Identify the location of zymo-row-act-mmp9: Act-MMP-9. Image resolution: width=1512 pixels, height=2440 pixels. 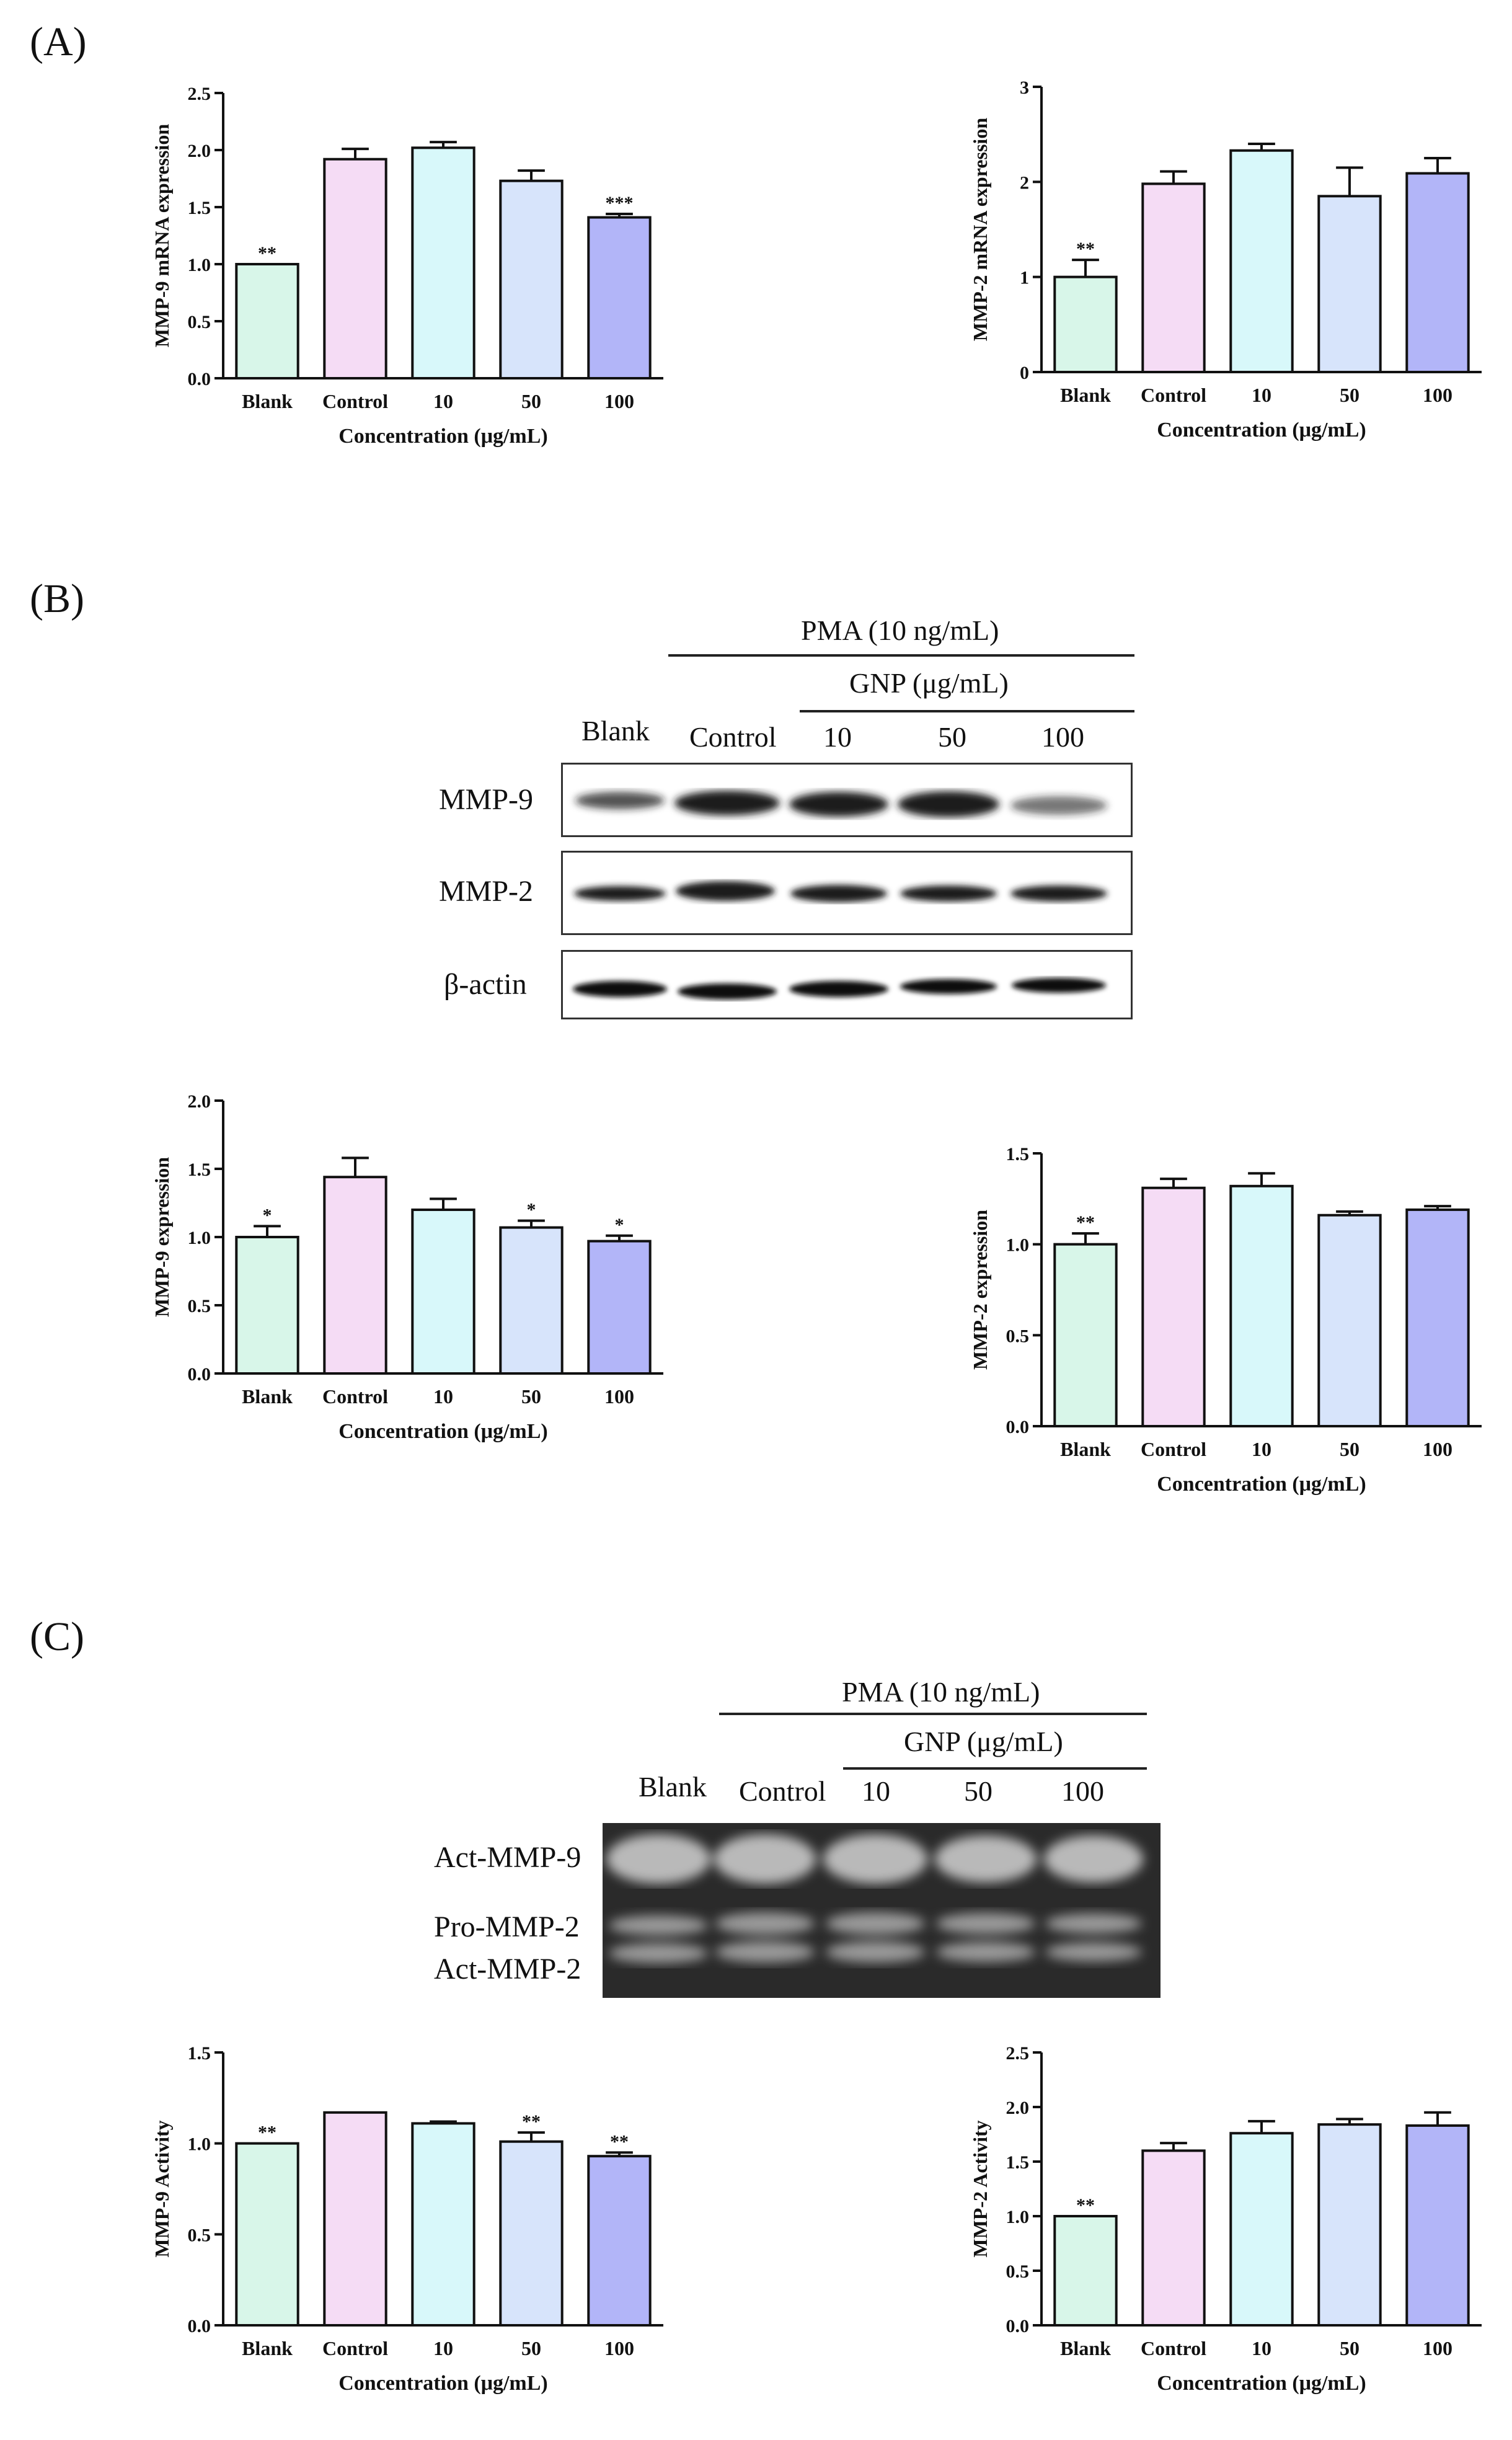
(508, 1857).